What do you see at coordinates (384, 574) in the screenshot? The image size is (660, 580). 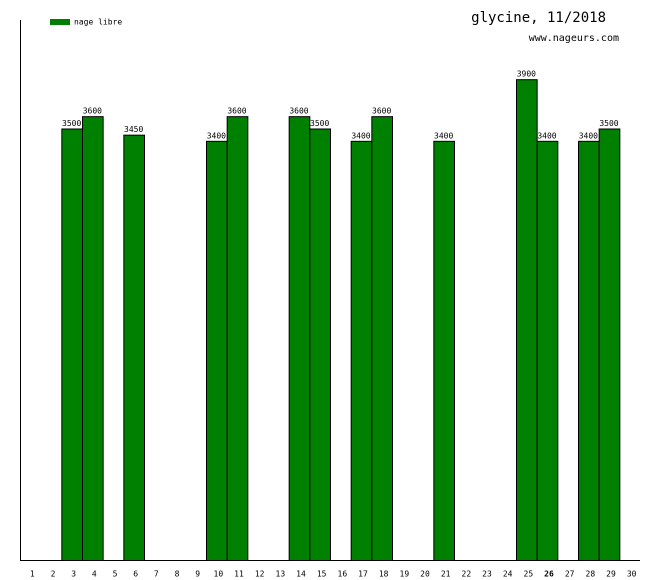 I see `x-tick-label: 18` at bounding box center [384, 574].